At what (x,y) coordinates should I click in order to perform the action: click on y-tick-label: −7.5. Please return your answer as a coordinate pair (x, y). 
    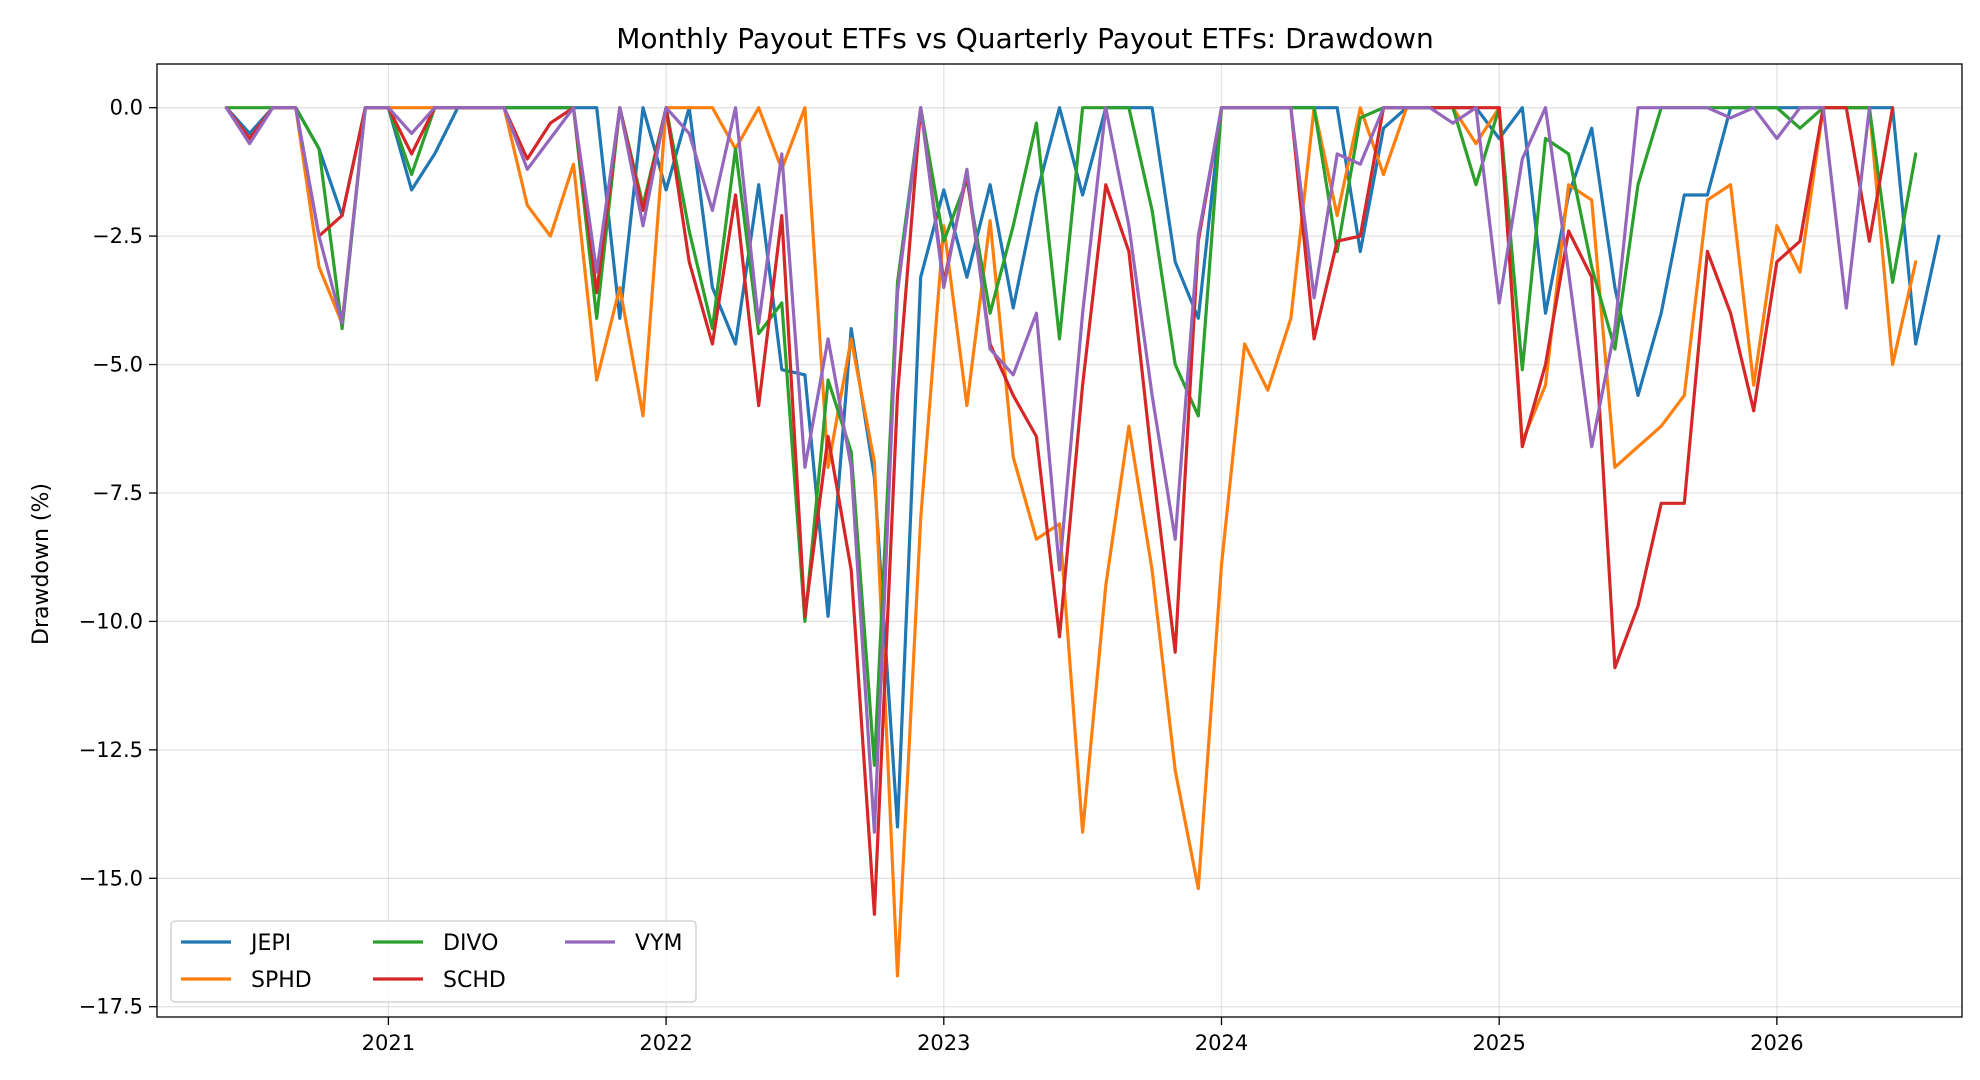
    Looking at the image, I should click on (117, 493).